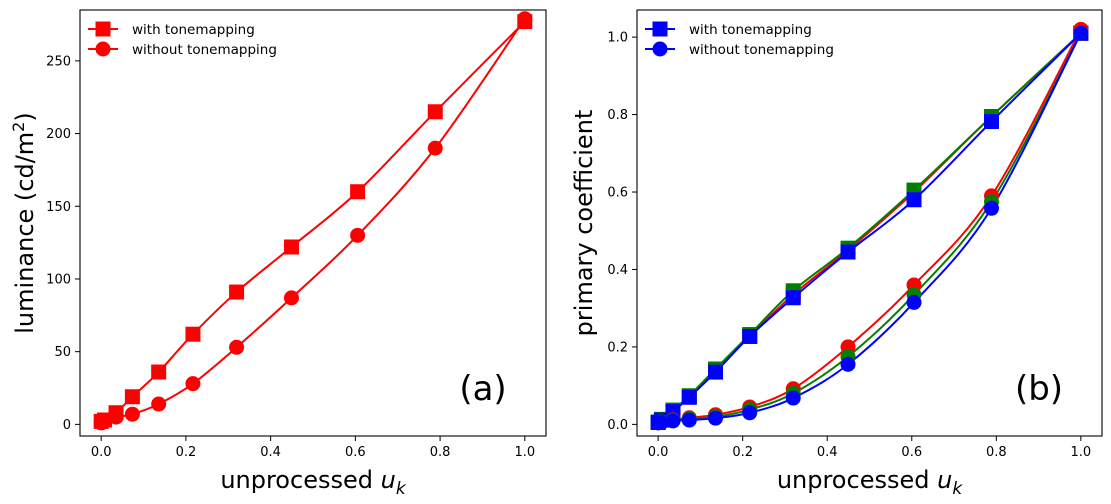 This screenshot has height=504, width=1111. What do you see at coordinates (58, 61) in the screenshot?
I see `y-tick-label: 250` at bounding box center [58, 61].